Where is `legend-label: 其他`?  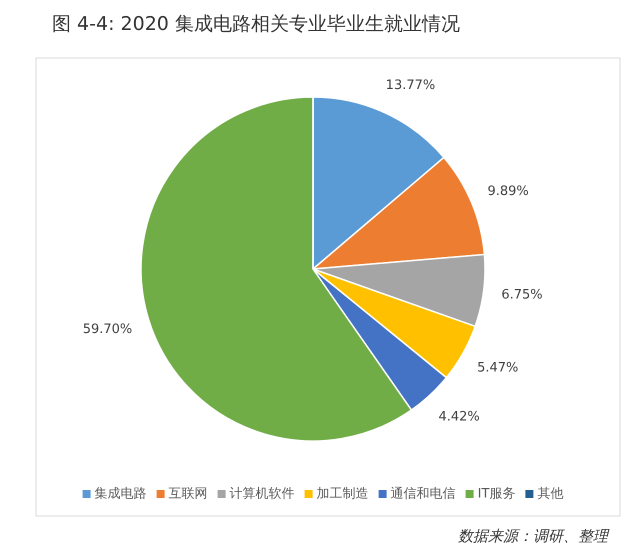 legend-label: 其他 is located at coordinates (550, 494).